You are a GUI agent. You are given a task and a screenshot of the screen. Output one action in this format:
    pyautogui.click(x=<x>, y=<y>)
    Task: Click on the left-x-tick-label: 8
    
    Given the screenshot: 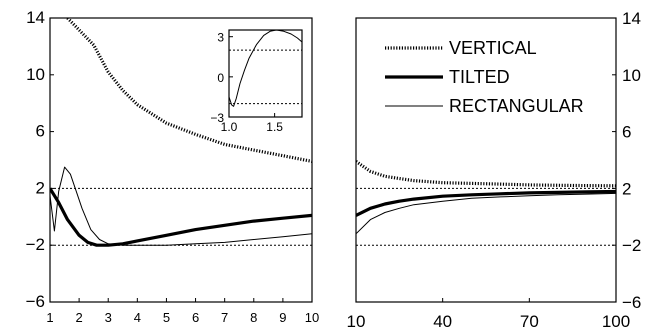 What is the action you would take?
    pyautogui.click(x=253, y=317)
    